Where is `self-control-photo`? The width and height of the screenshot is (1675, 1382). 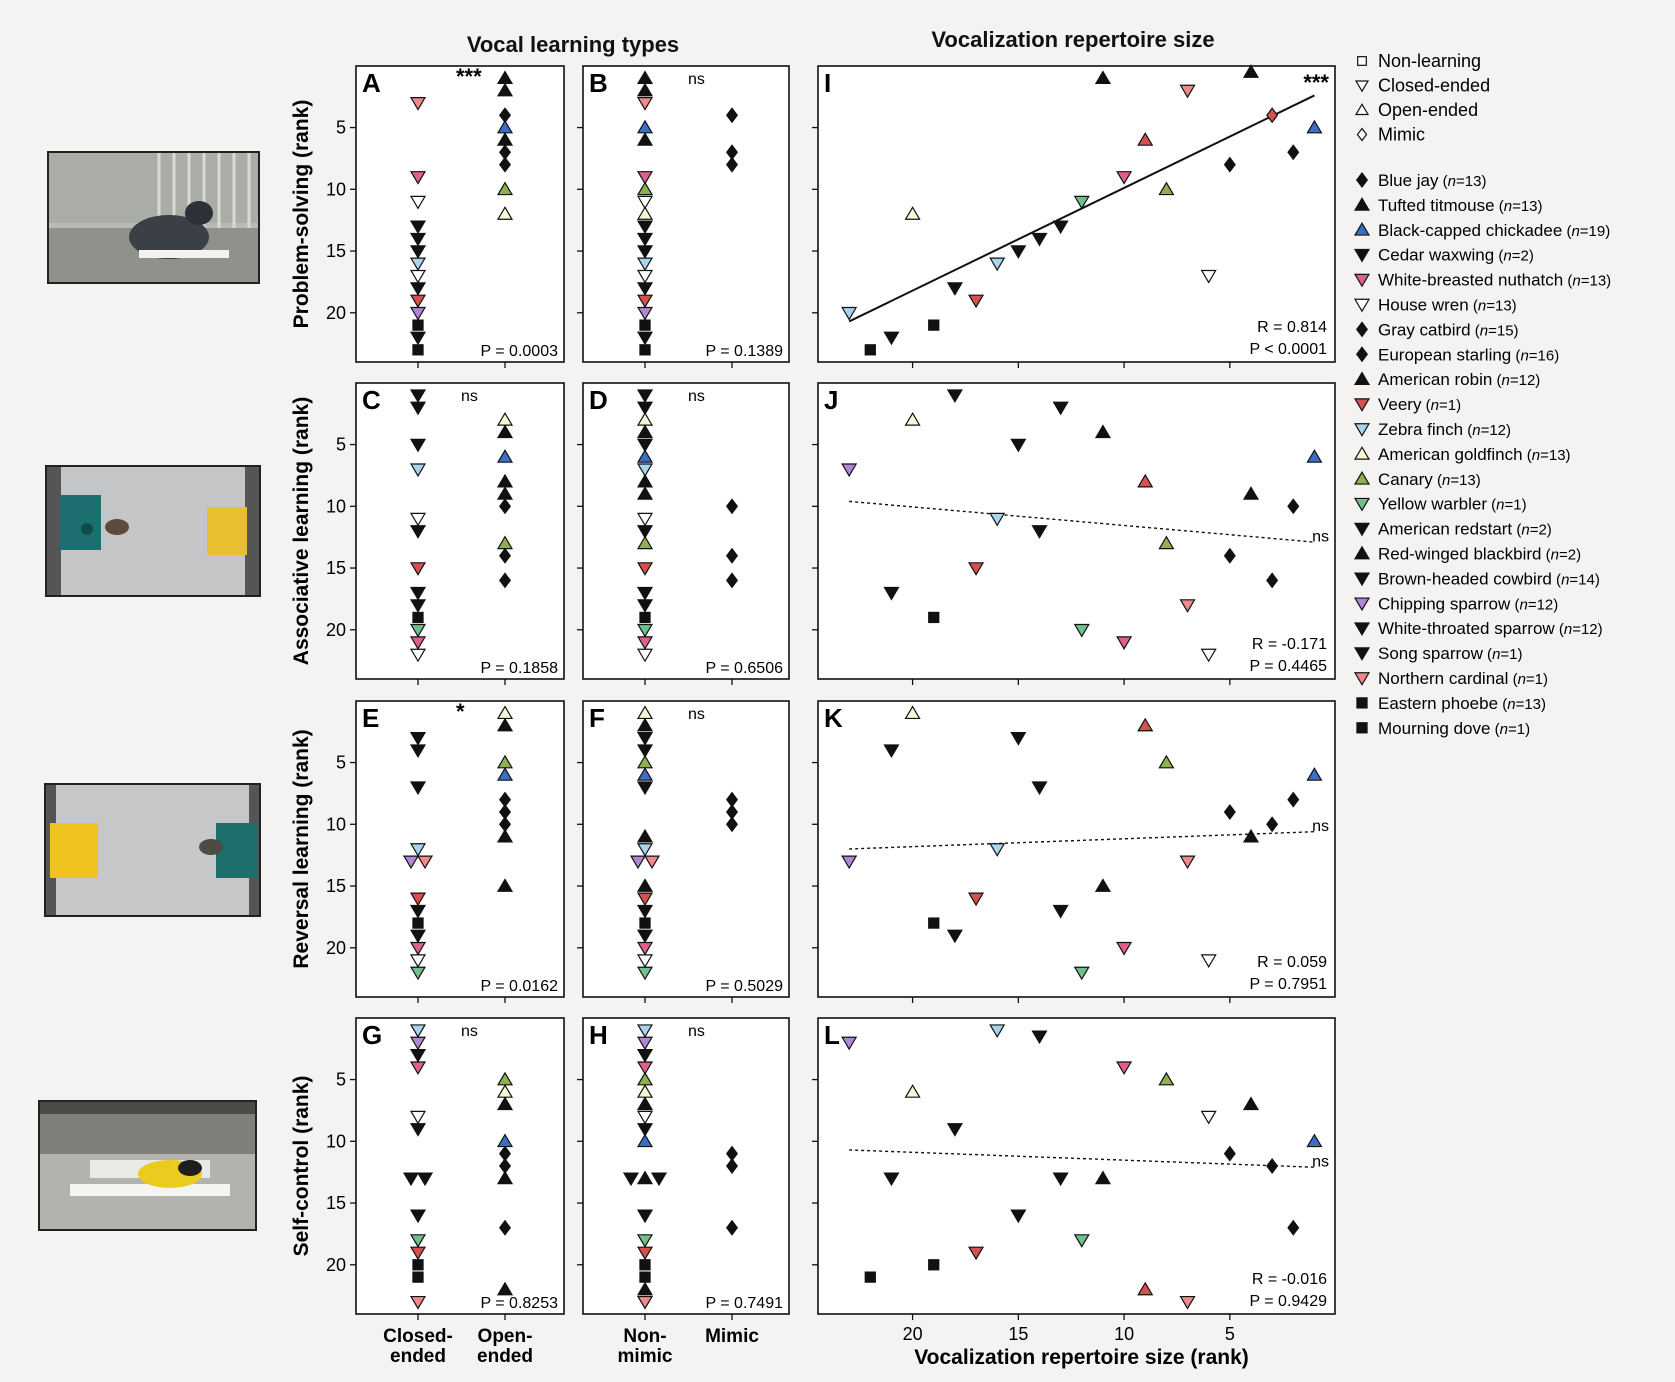 self-control-photo is located at coordinates (147, 1165).